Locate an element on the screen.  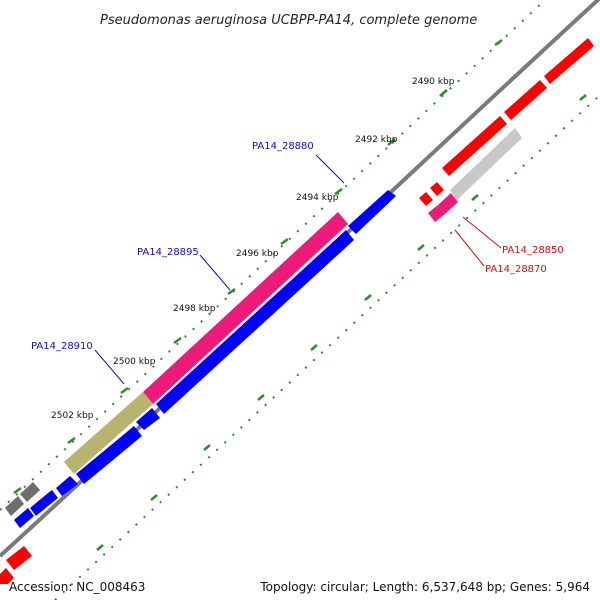
tick-label-2490: 2490 kbp is located at coordinates (433, 82).